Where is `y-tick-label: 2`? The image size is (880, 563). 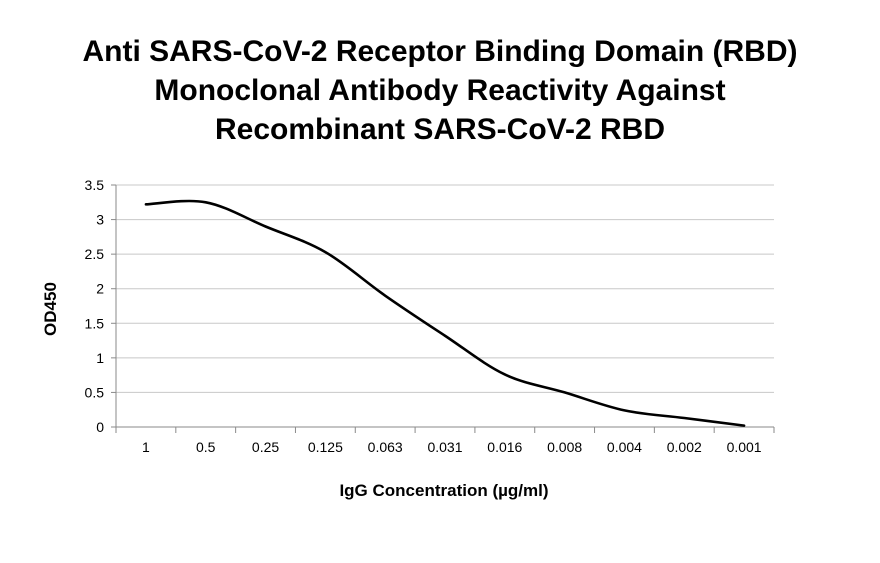 y-tick-label: 2 is located at coordinates (100, 289).